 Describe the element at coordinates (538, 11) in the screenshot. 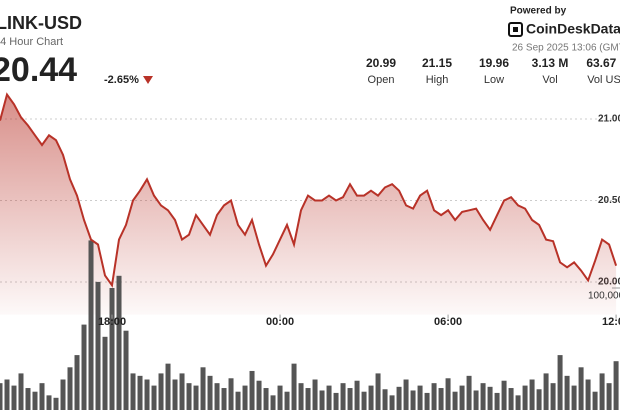

I see `powered-by: Powered by` at that location.